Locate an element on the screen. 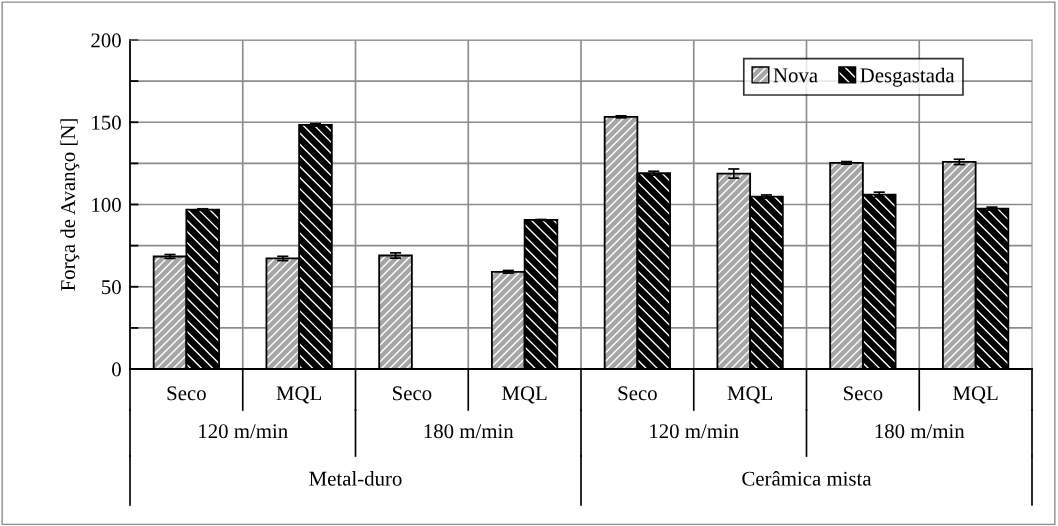 The image size is (1058, 526). y-tick-label: 50 is located at coordinates (111, 287).